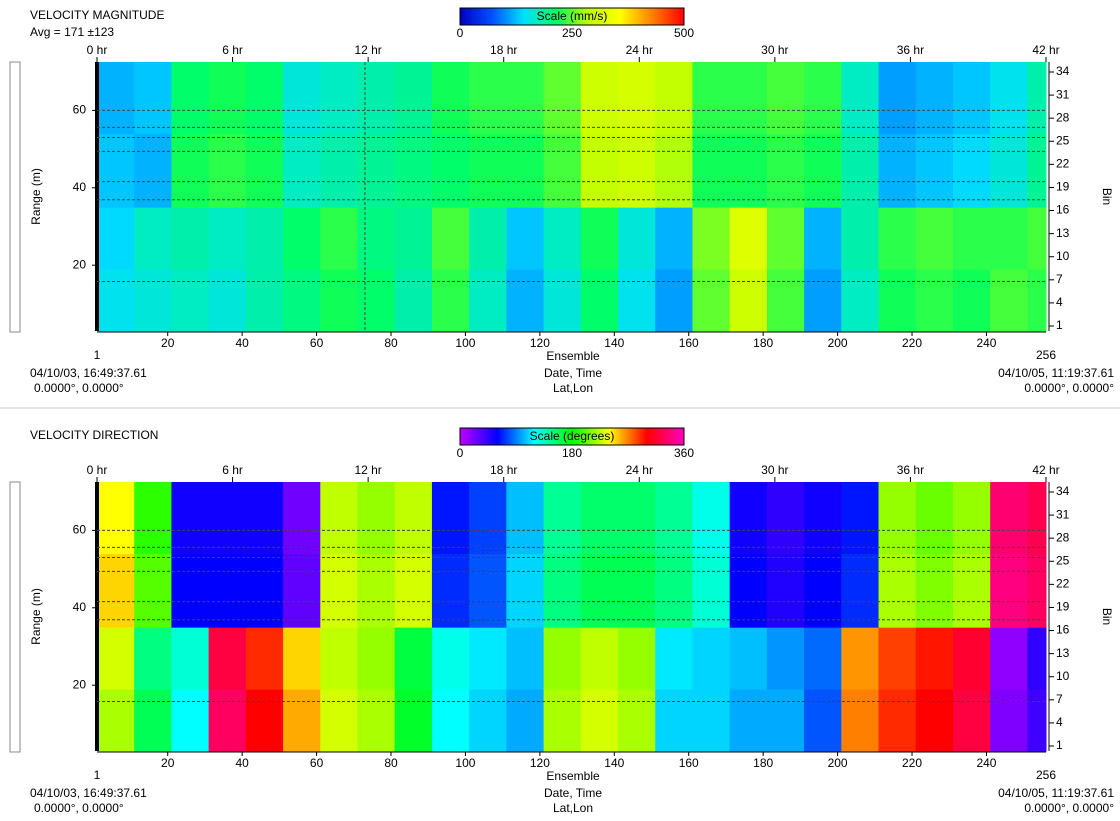 This screenshot has width=1120, height=821. I want to click on x-tick-label: 120, so click(540, 763).